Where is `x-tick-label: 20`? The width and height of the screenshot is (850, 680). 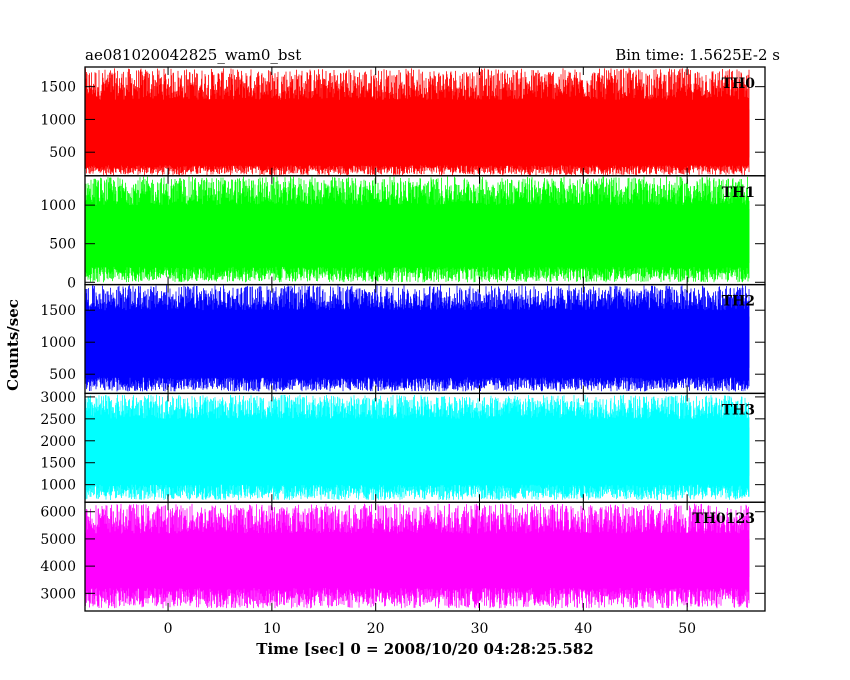 x-tick-label: 20 is located at coordinates (376, 629).